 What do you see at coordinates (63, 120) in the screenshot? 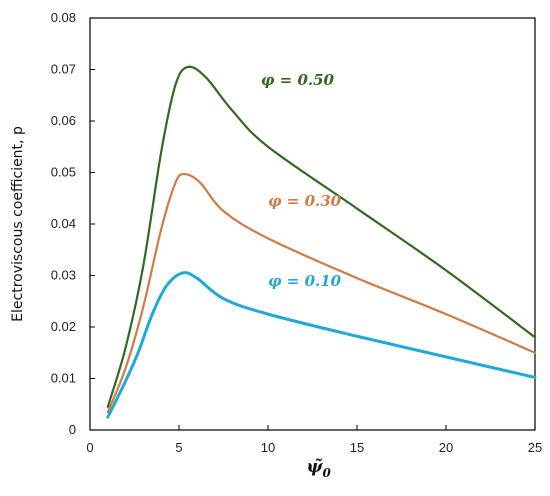
I see `y-tick-label: 0.06` at bounding box center [63, 120].